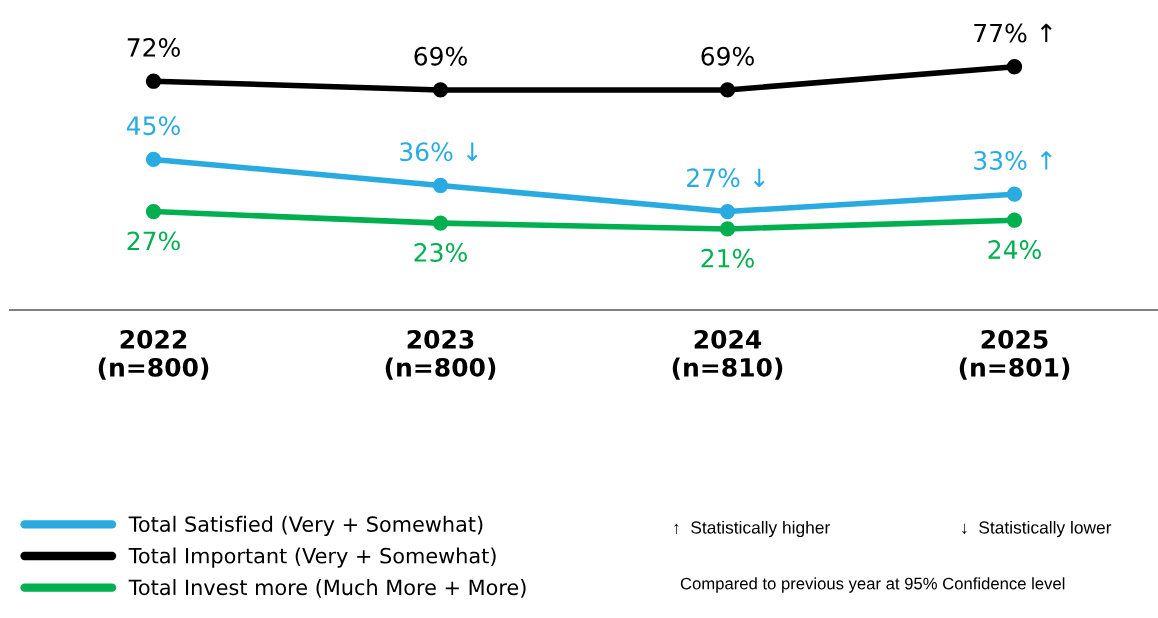  I want to click on legend-label: Total Invest more (Much More + More), so click(327, 588).